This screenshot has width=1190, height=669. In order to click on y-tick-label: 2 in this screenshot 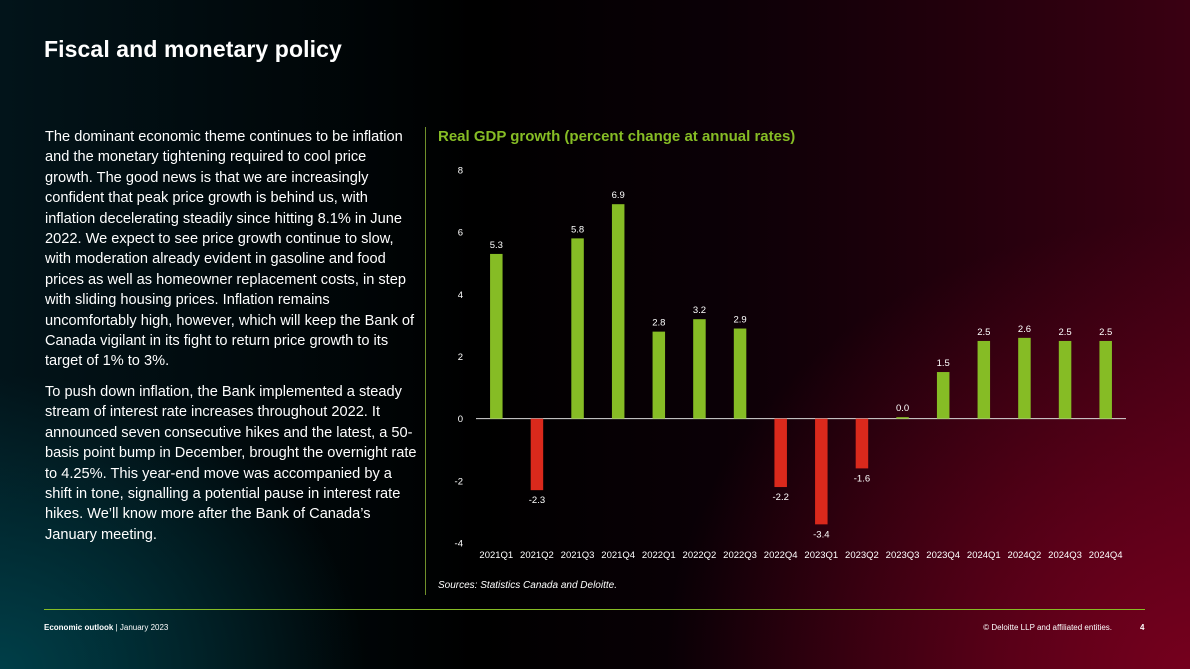, I will do `click(460, 357)`.